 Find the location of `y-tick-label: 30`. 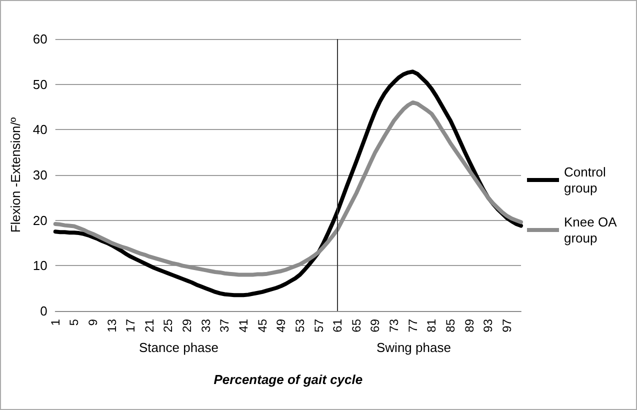

y-tick-label: 30 is located at coordinates (40, 175).